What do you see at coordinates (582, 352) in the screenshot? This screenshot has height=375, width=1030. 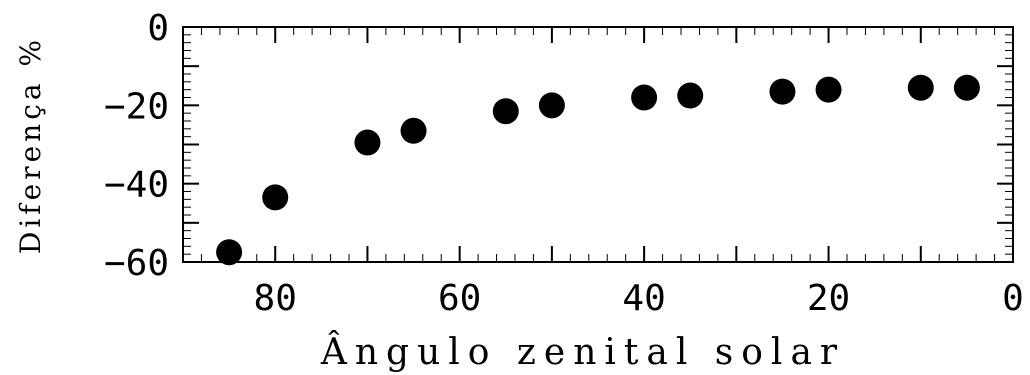 I see `x-axis-label: Ângulo zenital solar` at bounding box center [582, 352].